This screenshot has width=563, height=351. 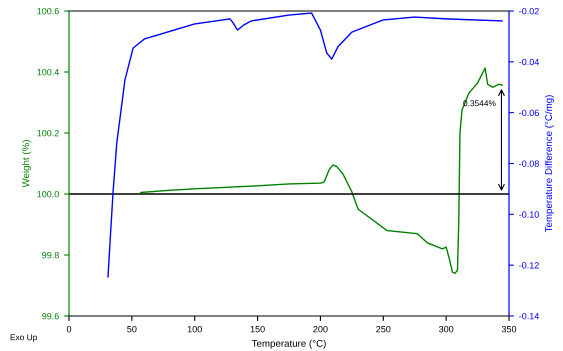 I want to click on y-tick-label: 100.6, so click(x=48, y=11).